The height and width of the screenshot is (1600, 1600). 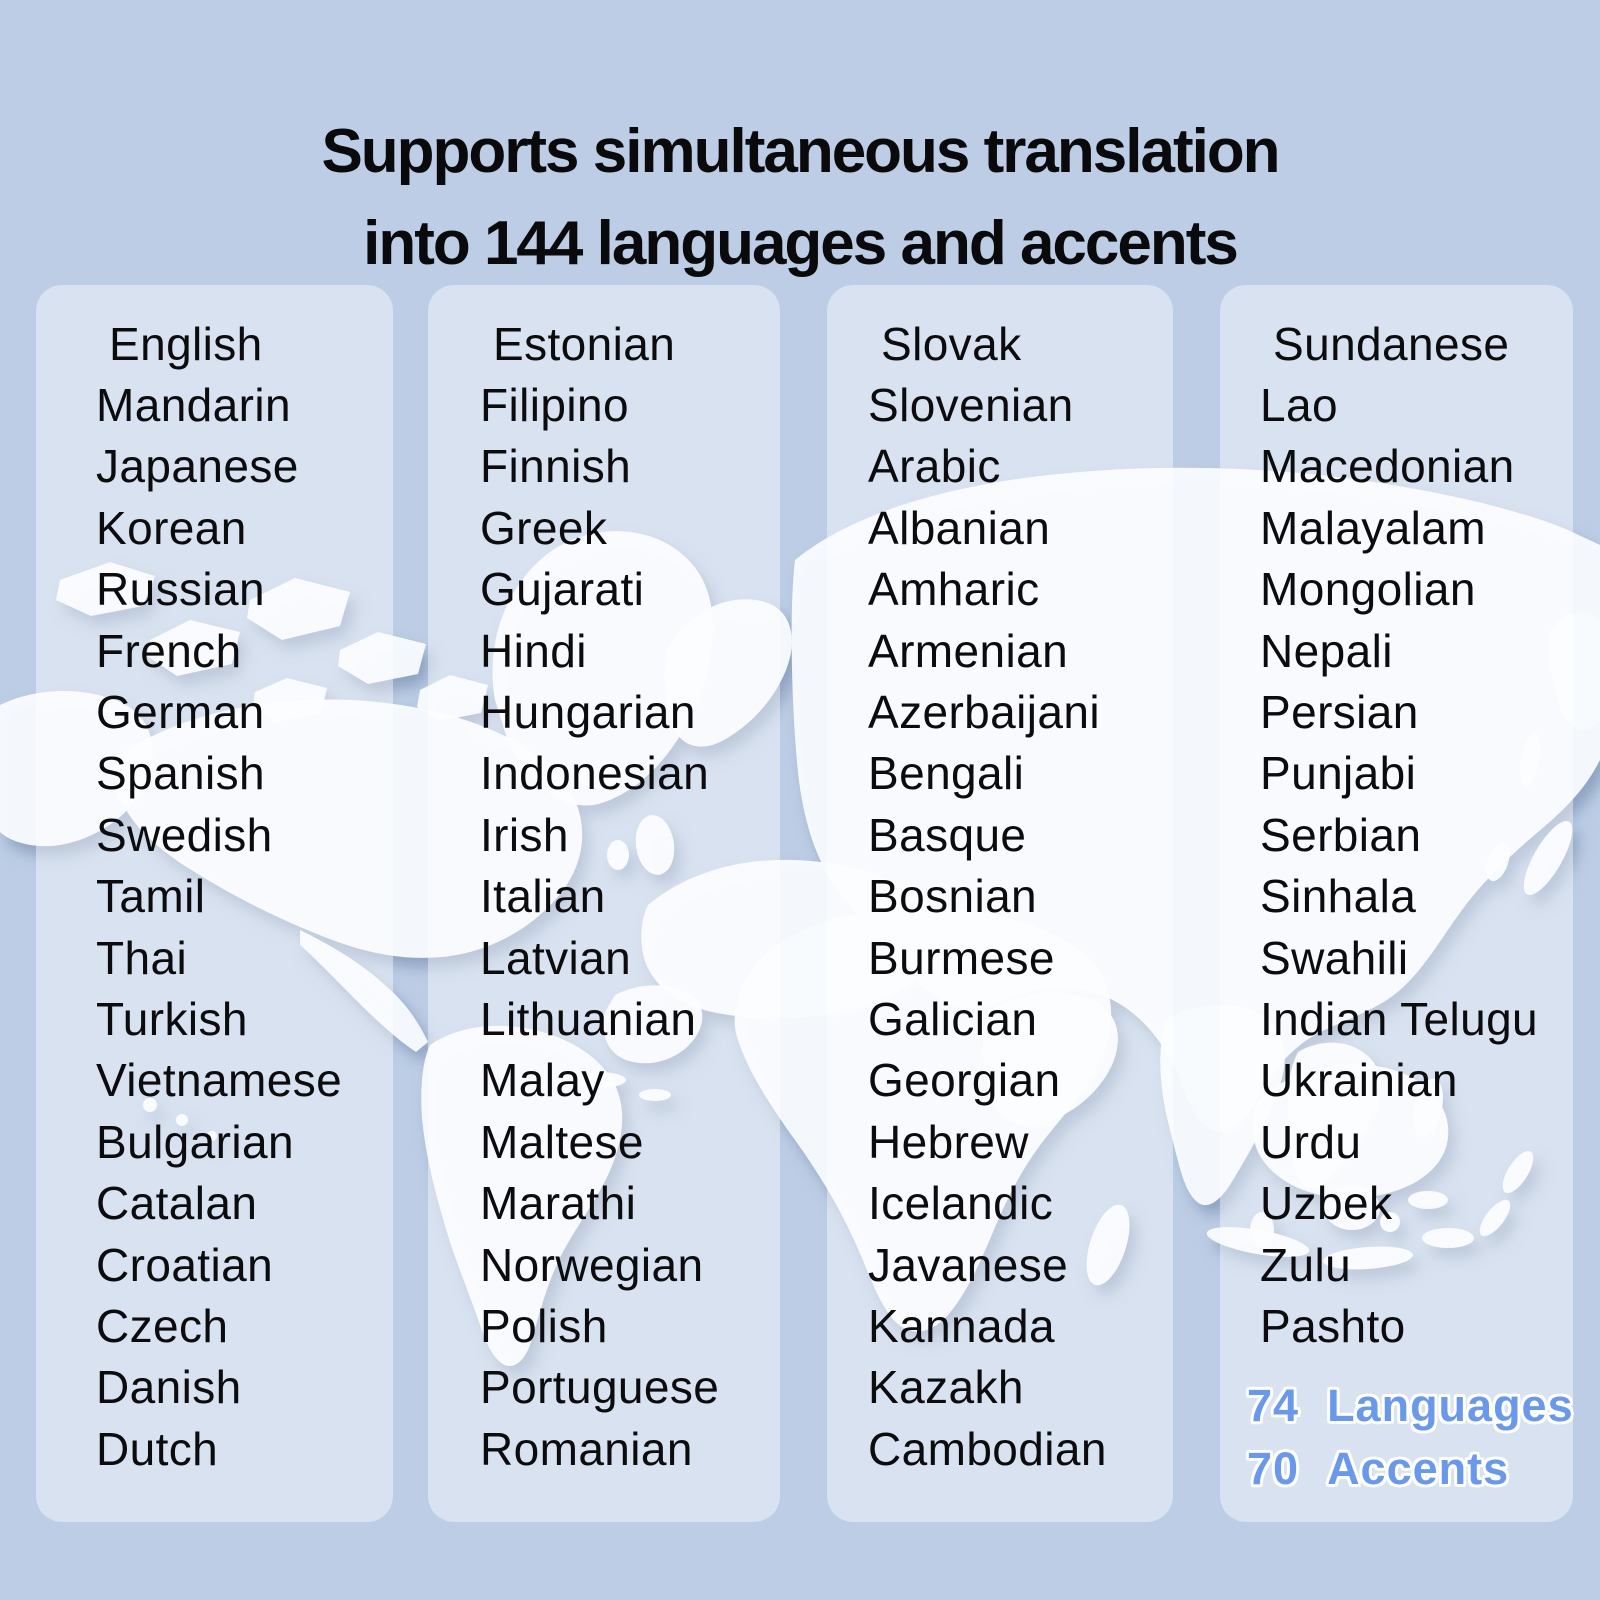 I want to click on language-item: Burmese, so click(x=961, y=957).